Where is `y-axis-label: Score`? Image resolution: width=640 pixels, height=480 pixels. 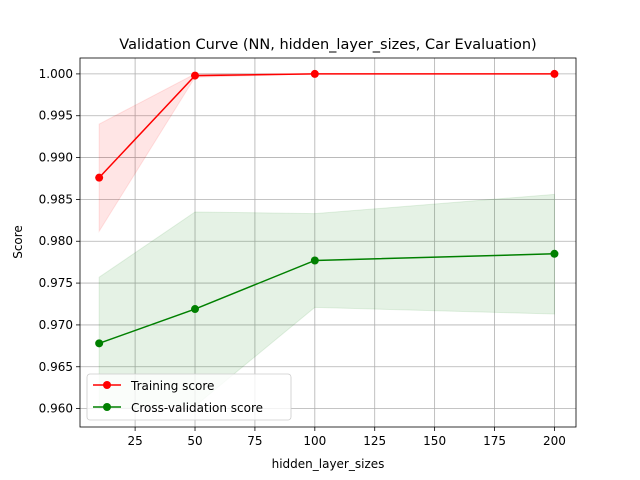
y-axis-label: Score is located at coordinates (18, 242).